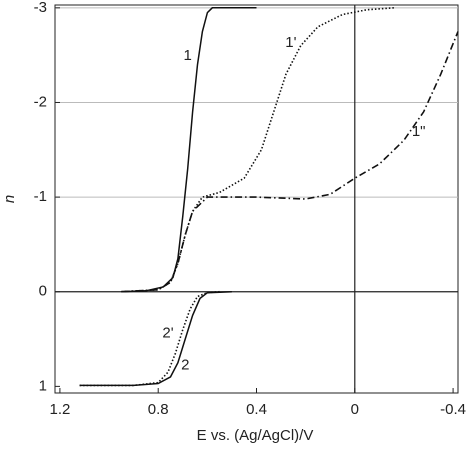  I want to click on y-tick-label: -2, so click(40, 101).